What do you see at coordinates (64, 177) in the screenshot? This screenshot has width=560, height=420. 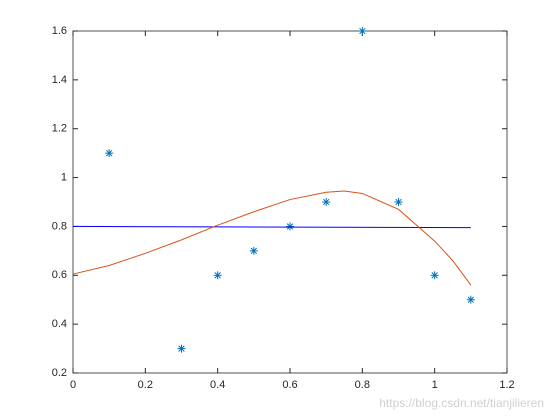 I see `y-tick-label: 1` at bounding box center [64, 177].